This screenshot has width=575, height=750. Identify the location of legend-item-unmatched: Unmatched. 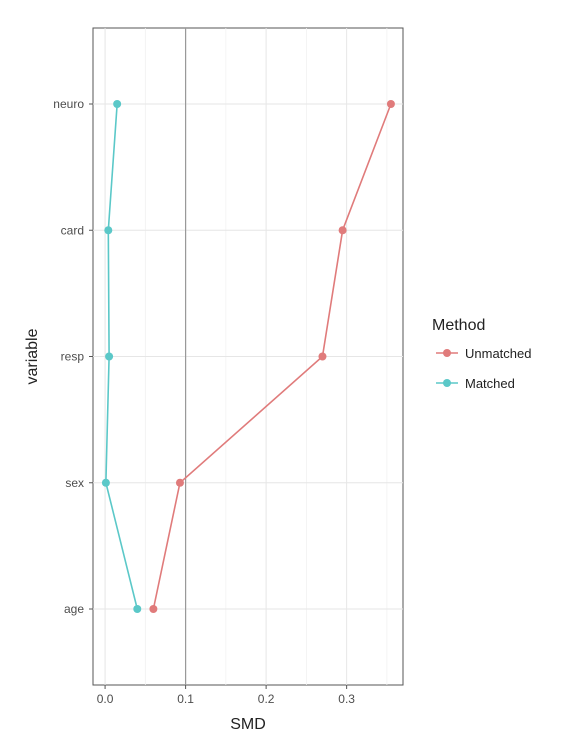
(483, 353).